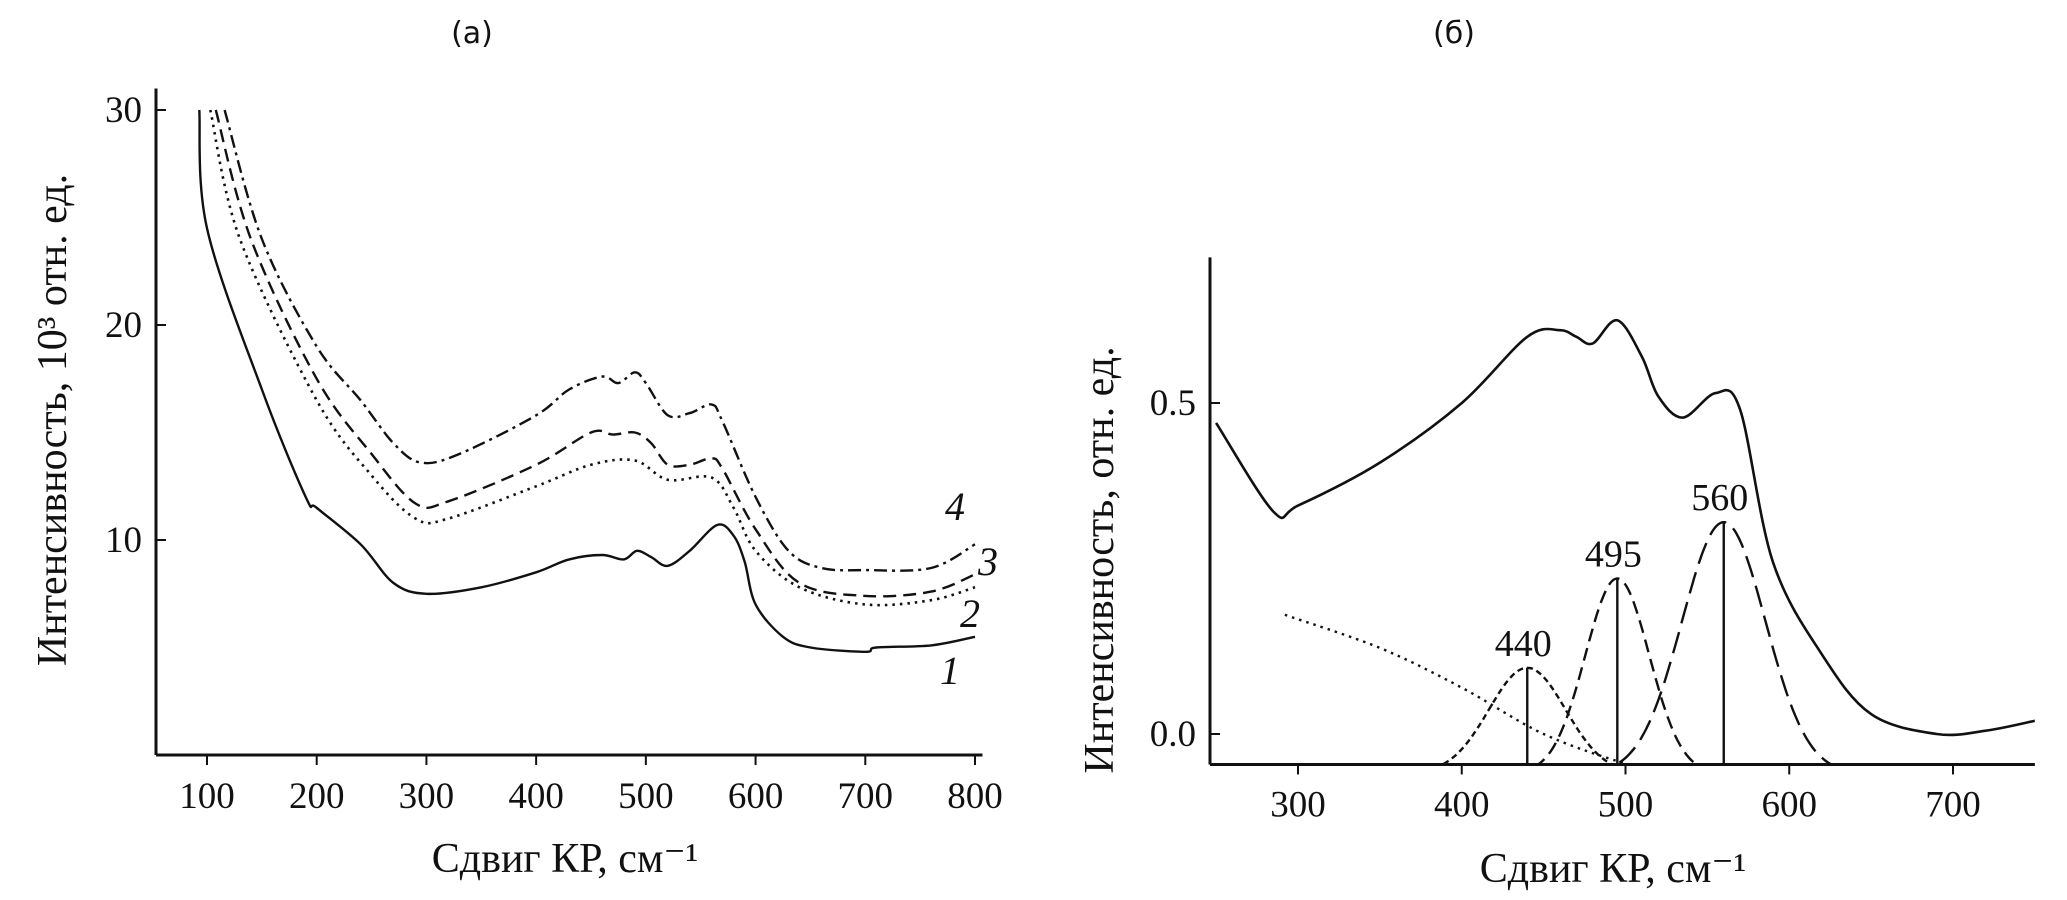 This screenshot has width=2067, height=900. I want to click on panel-b-x-axis-label: Сдвиг КР, см⁻¹, so click(1613, 869).